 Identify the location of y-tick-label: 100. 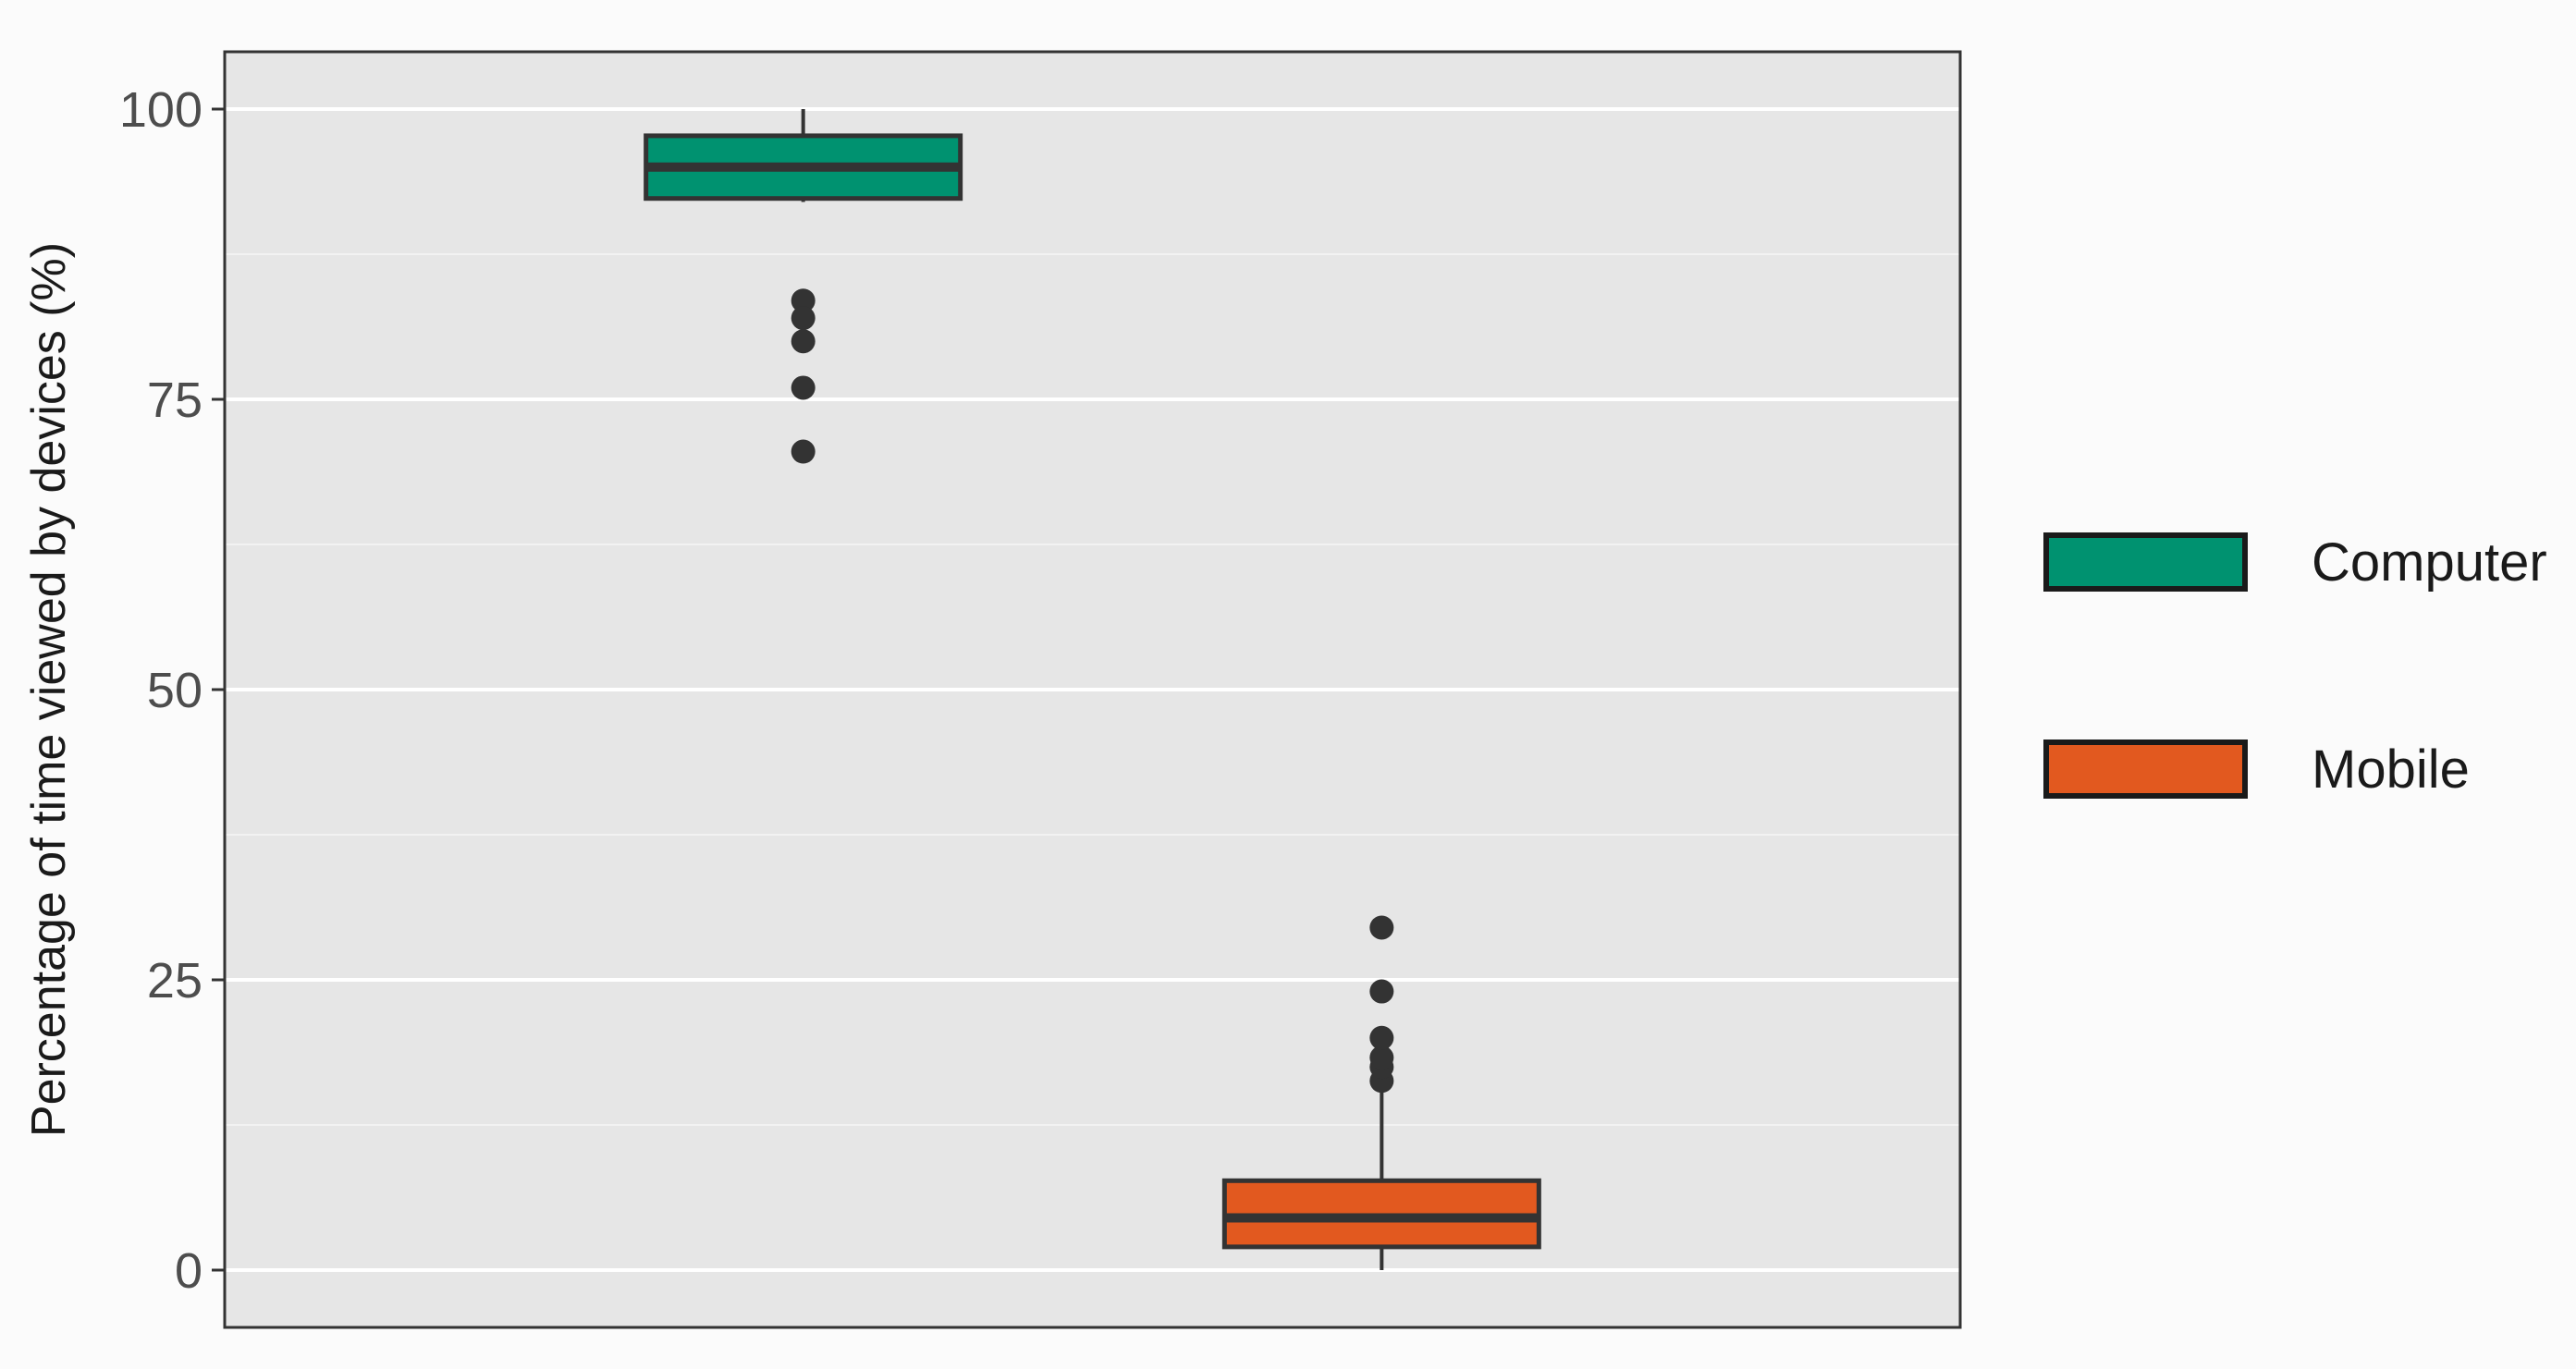
(160, 110).